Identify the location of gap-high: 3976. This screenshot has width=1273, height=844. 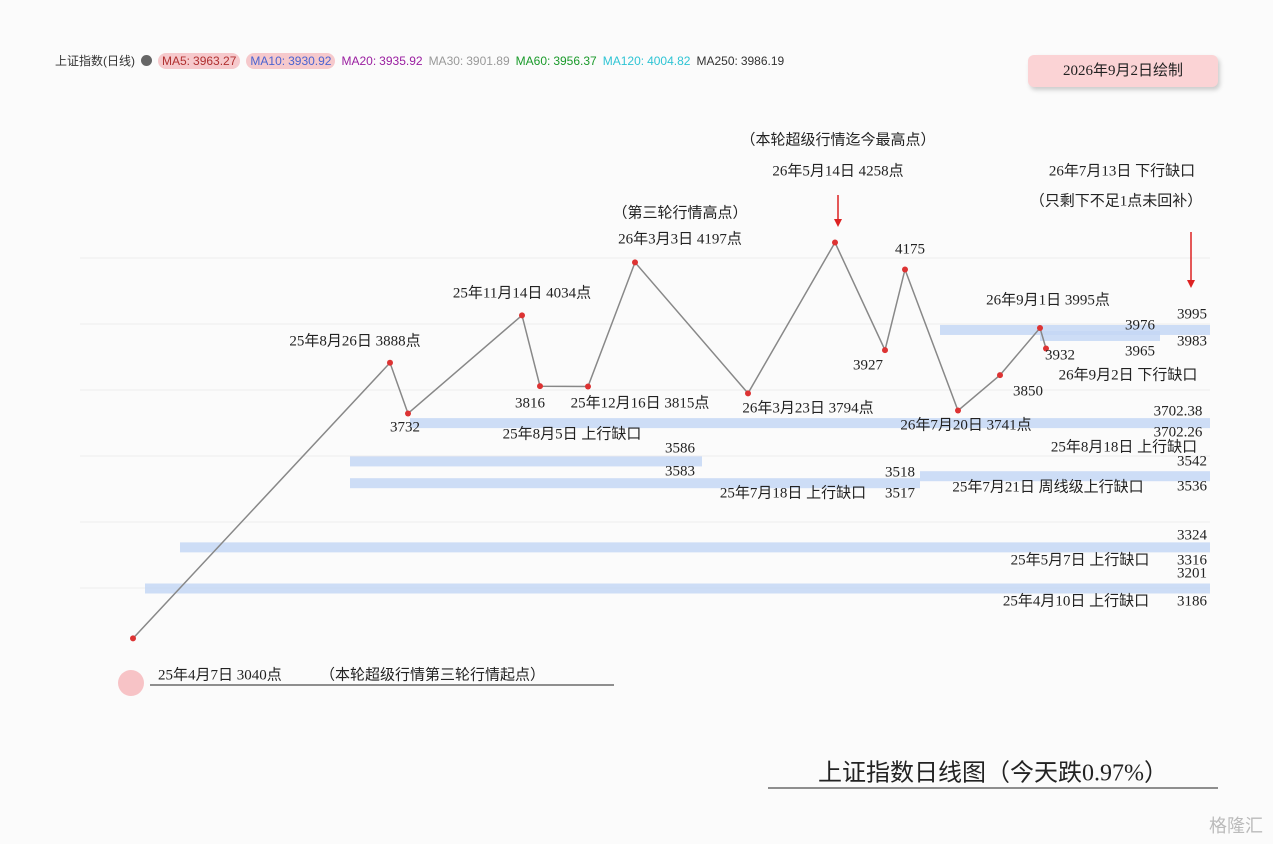
(1140, 325).